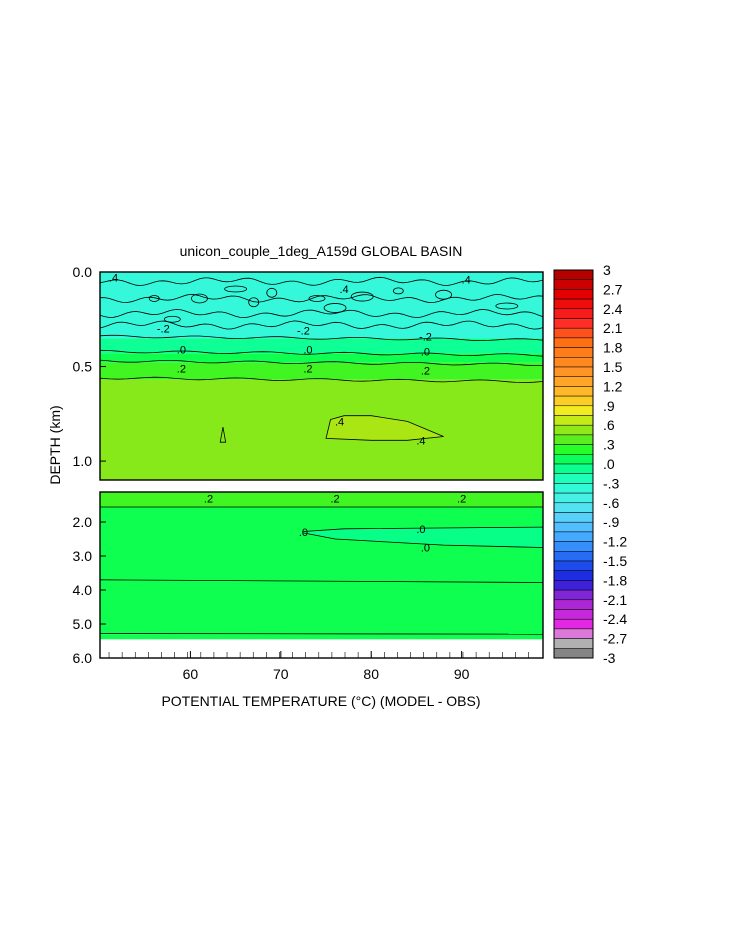 The width and height of the screenshot is (733, 945). What do you see at coordinates (611, 503) in the screenshot?
I see `colorbar-label-12: -.6` at bounding box center [611, 503].